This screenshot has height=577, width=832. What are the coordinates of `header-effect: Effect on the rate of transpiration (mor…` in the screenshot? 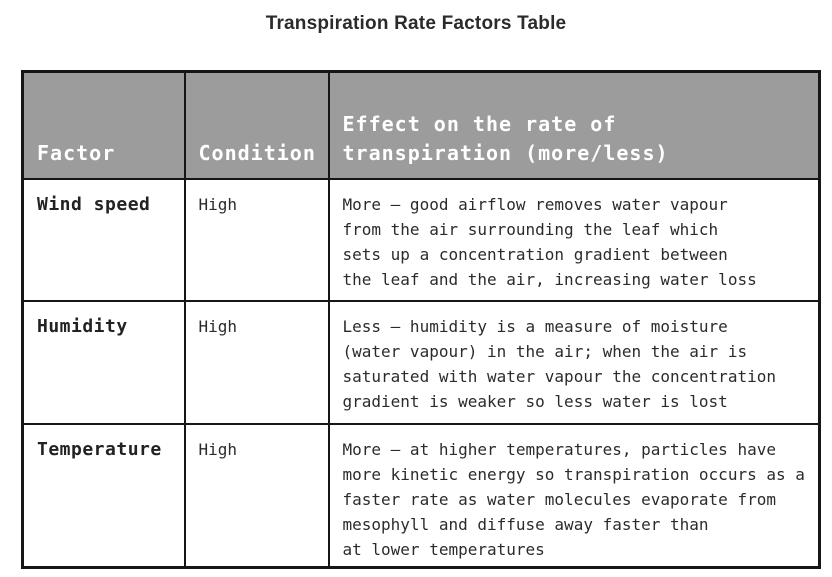 It's located at (574, 125).